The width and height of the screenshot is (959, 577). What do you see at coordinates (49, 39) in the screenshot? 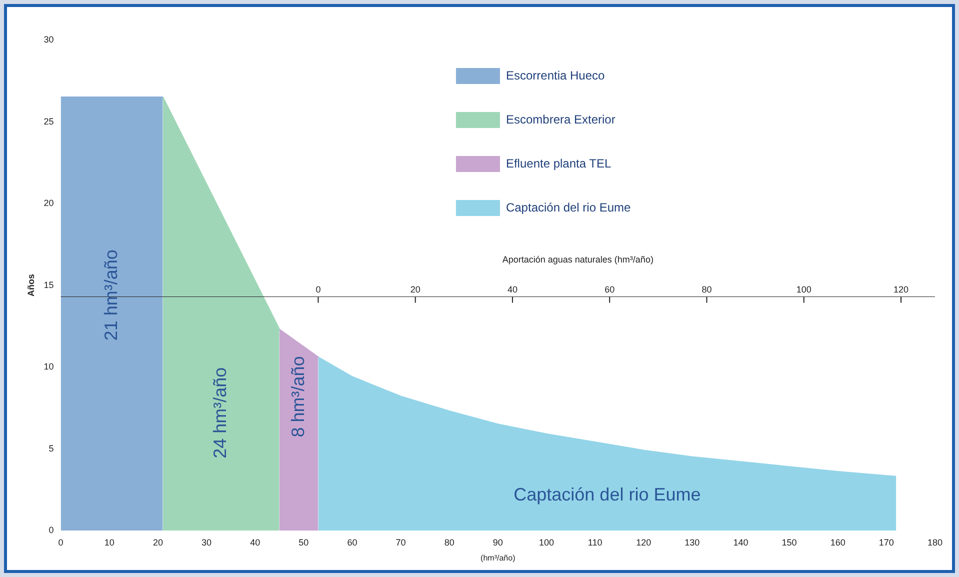
I see `y-tick-label: 30` at bounding box center [49, 39].